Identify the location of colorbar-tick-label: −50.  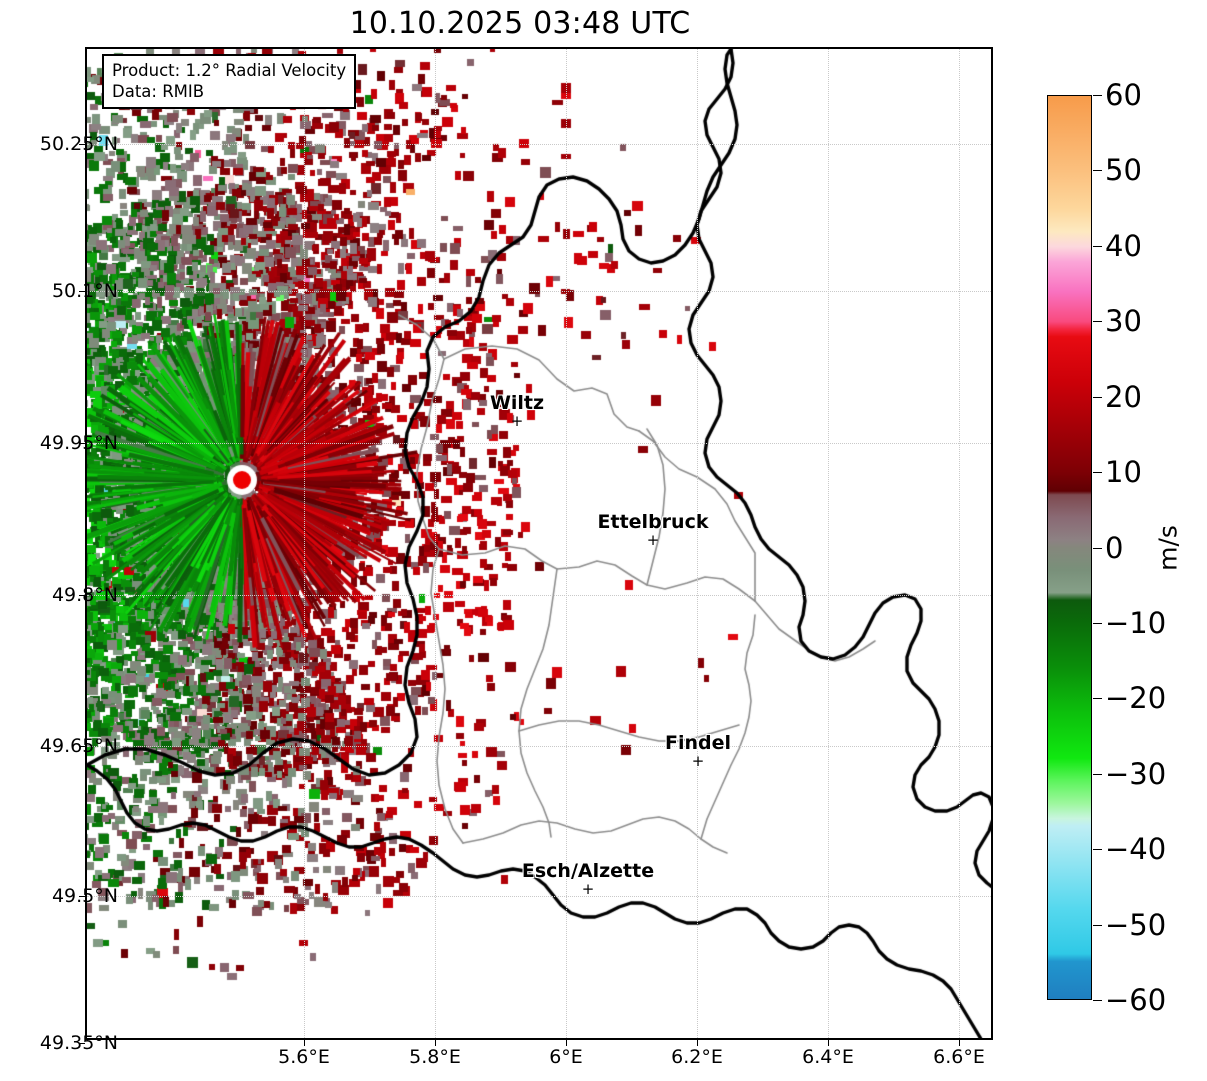
(1136, 924).